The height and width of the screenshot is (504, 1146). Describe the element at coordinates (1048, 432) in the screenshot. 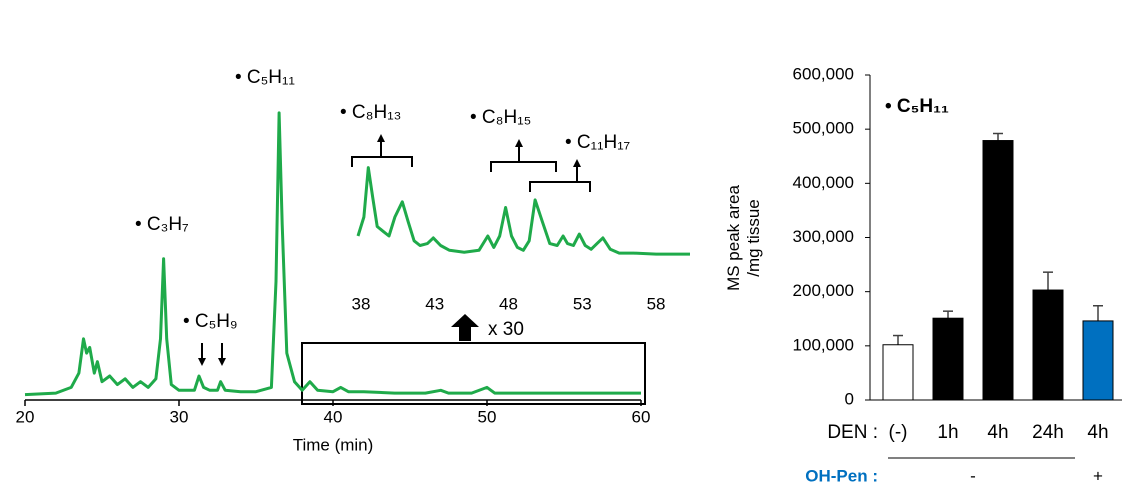

I see `x-tick-label: 24h` at that location.